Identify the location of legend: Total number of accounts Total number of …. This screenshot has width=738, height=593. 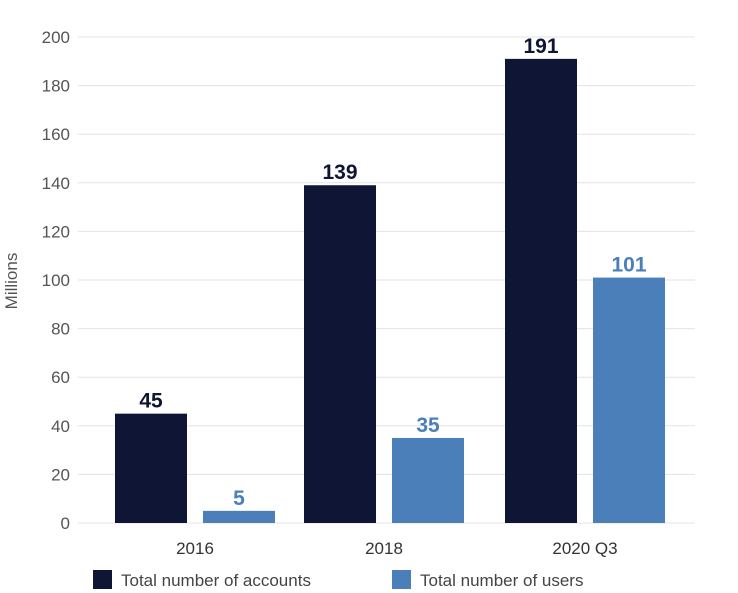
(338, 580).